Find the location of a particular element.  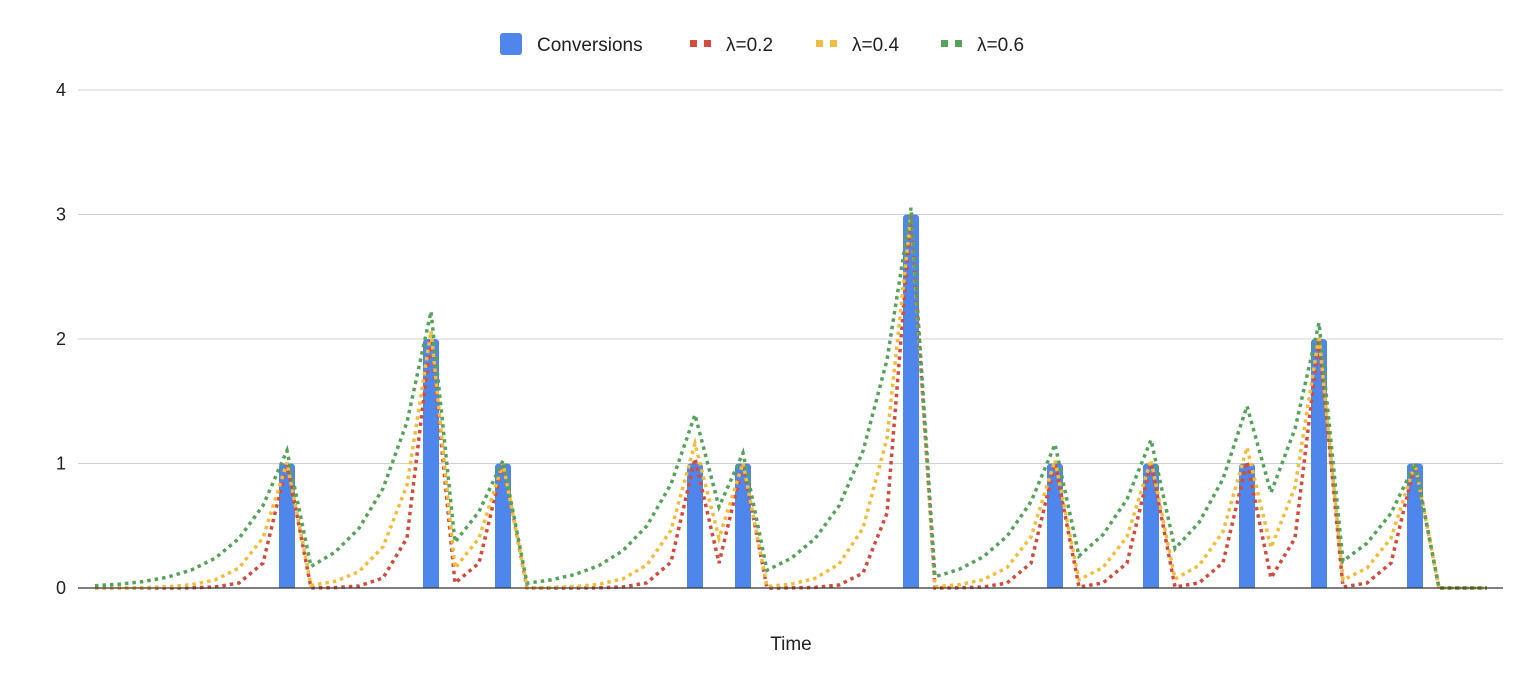

legend-label-lambda-0.4: λ=0.4 is located at coordinates (875, 45).